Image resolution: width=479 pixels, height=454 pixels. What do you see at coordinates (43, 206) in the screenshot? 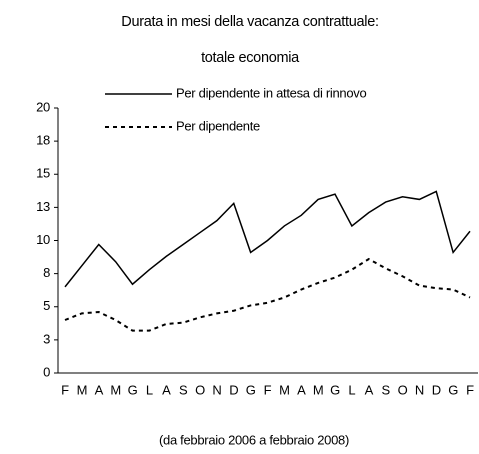
I see `y-tick-label: 13` at bounding box center [43, 206].